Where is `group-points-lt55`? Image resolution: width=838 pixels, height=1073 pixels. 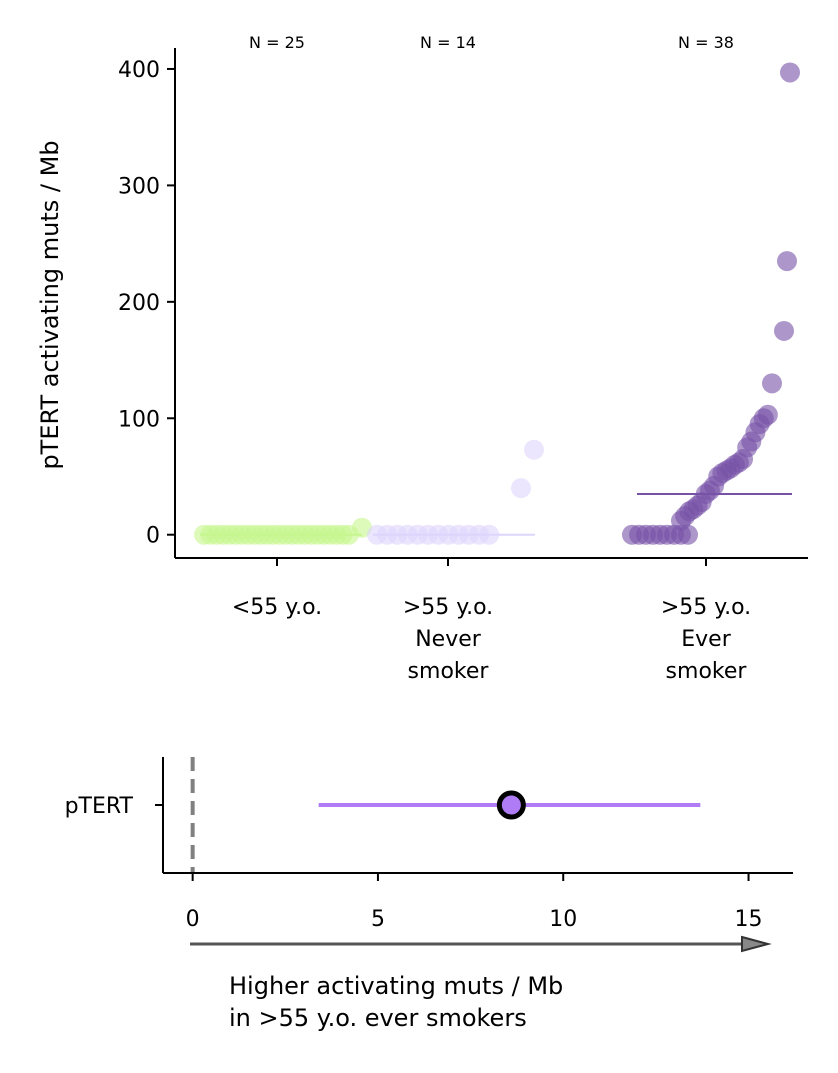 group-points-lt55 is located at coordinates (283, 531).